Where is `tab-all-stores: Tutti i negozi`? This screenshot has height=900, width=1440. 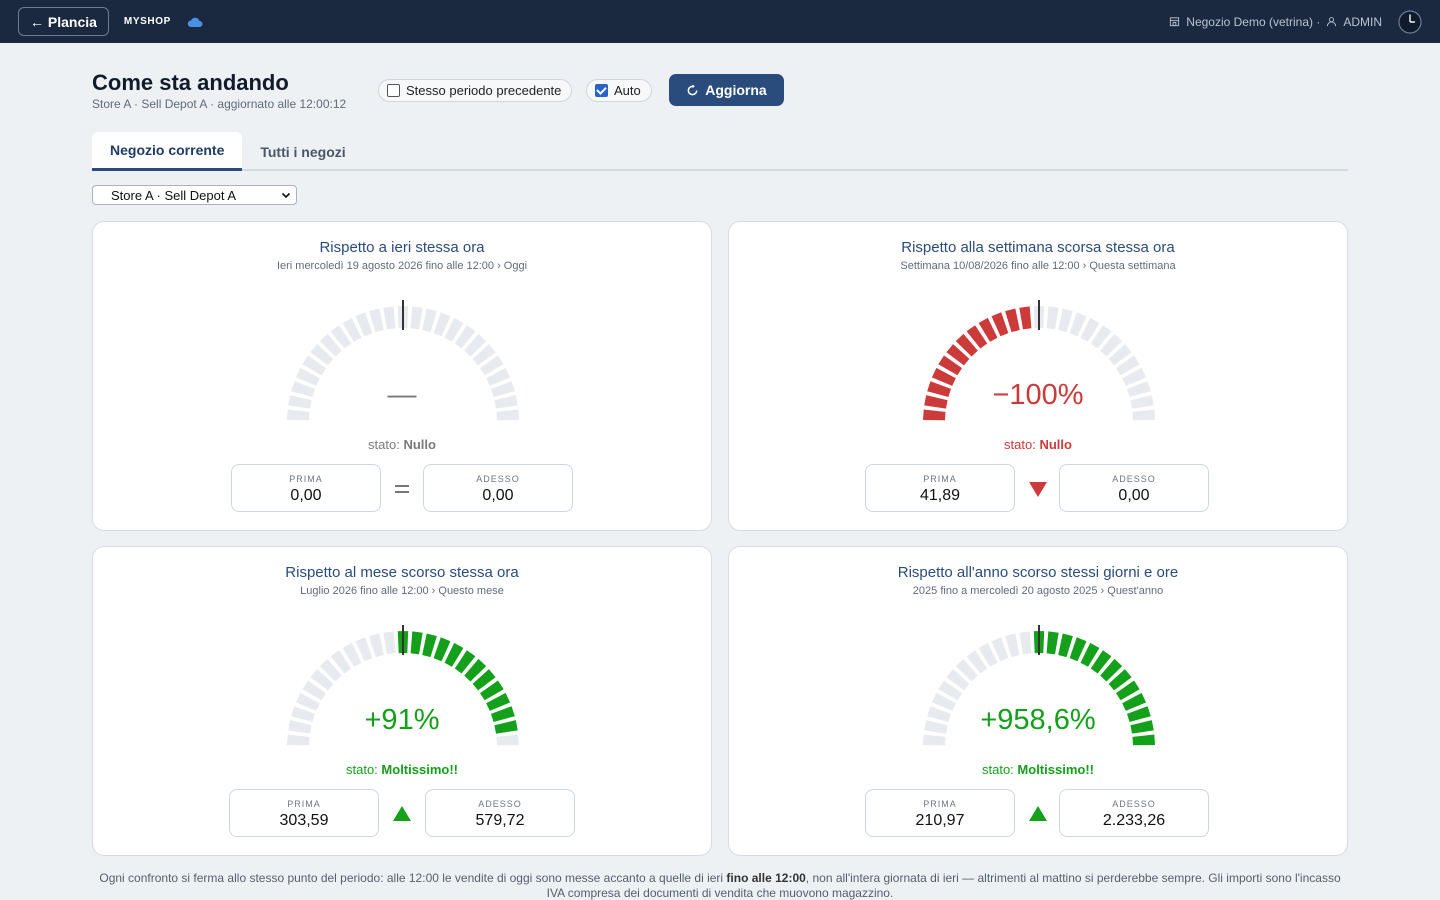 tab-all-stores: Tutti i negozi is located at coordinates (303, 151).